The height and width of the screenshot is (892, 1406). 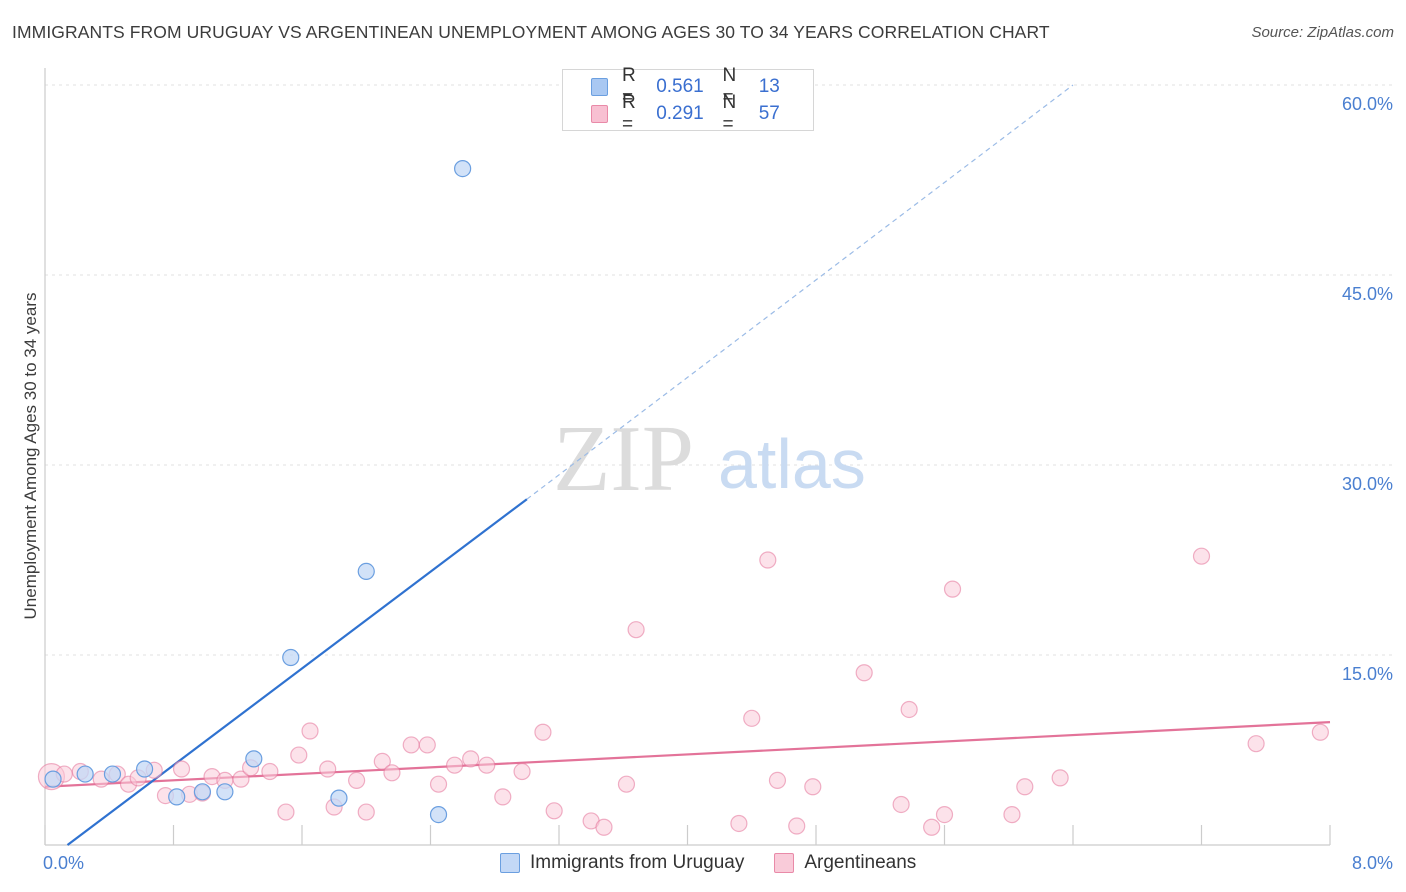 I want to click on series-legend: Immigrants from Uruguay Argentineans, so click(x=723, y=863).